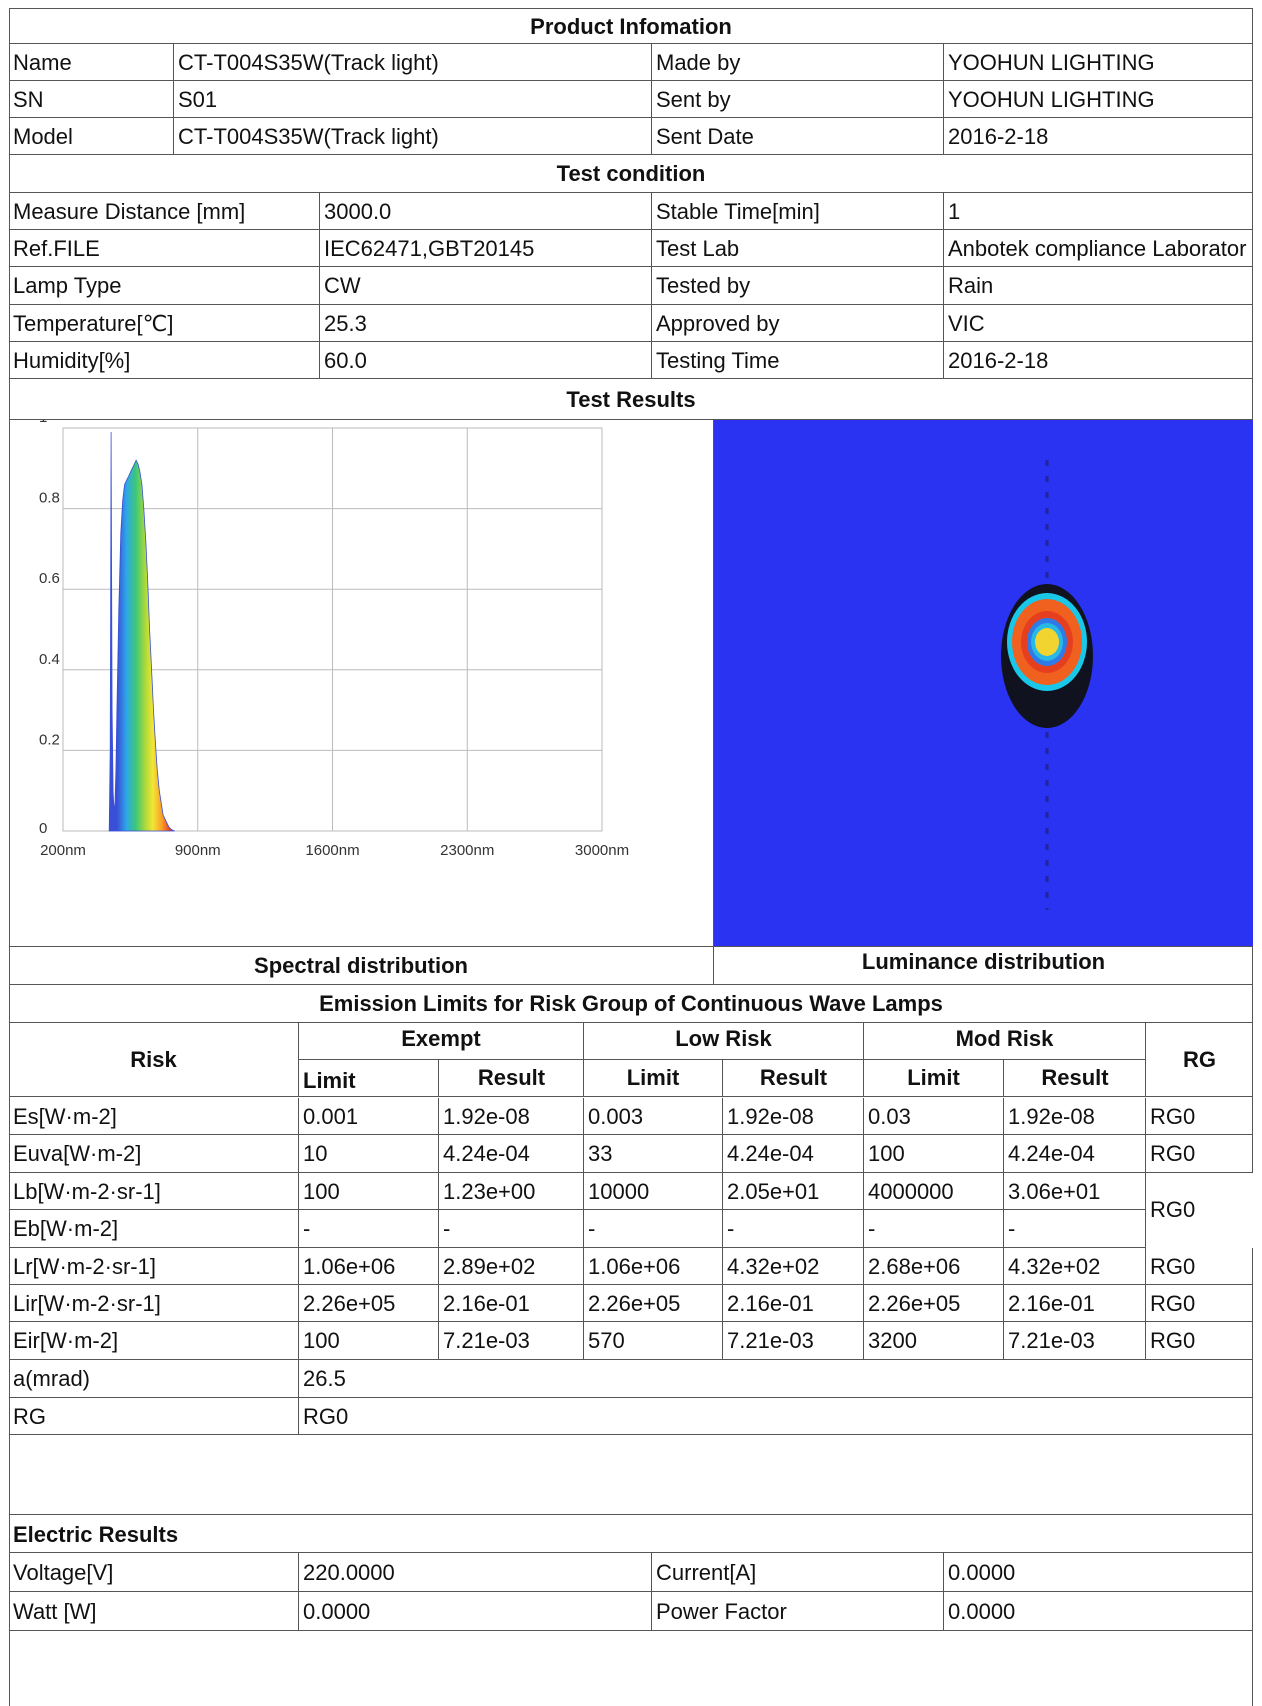 The width and height of the screenshot is (1262, 1706). I want to click on result-cell: 4.24e-04, so click(1075, 1153).